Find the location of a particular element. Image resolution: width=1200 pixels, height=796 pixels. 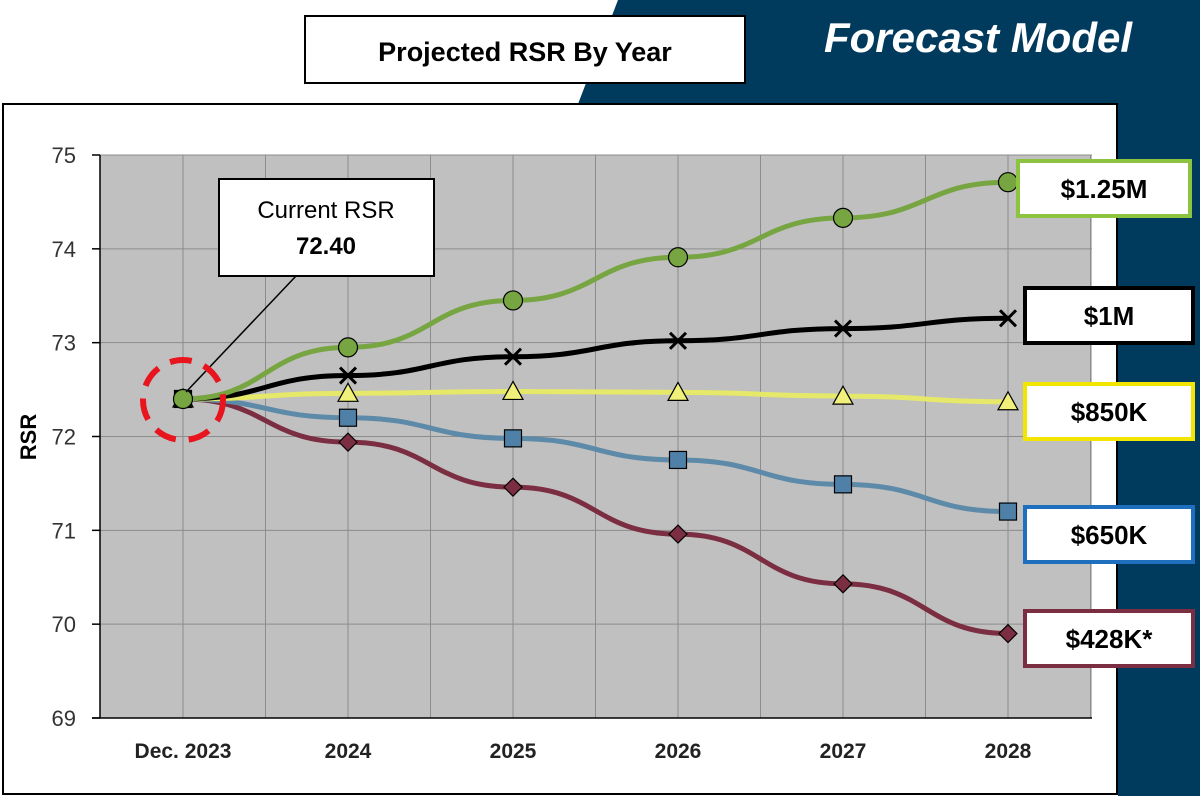

y-tick-label: 72 is located at coordinates (64, 437).